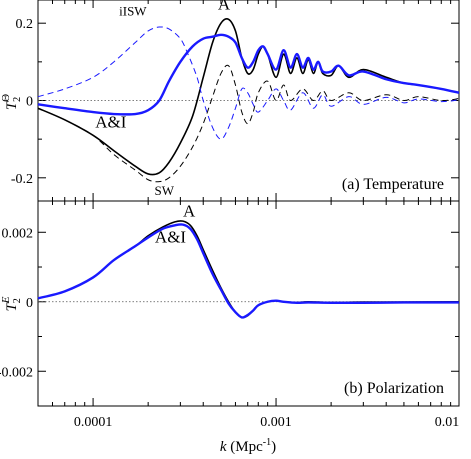 The height and width of the screenshot is (459, 471). Describe the element at coordinates (171, 237) in the screenshot. I see `polarization-annotation: A&I` at that location.